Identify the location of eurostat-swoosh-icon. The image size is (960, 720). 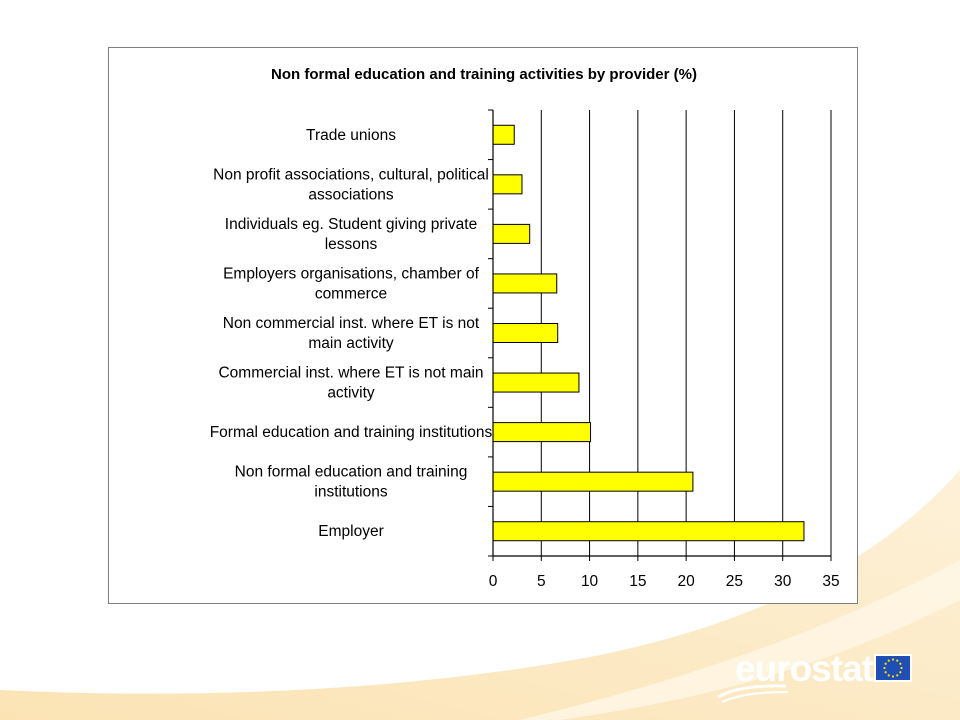
(753, 693).